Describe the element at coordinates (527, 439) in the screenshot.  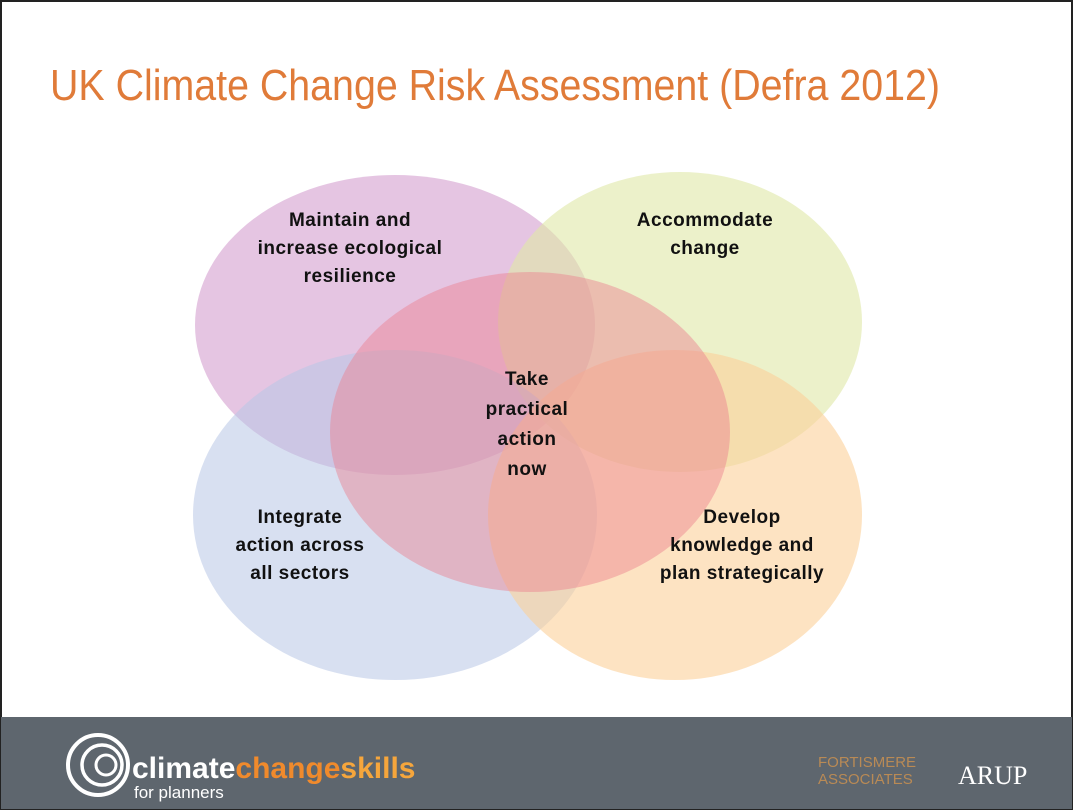
I see `node-label: action` at that location.